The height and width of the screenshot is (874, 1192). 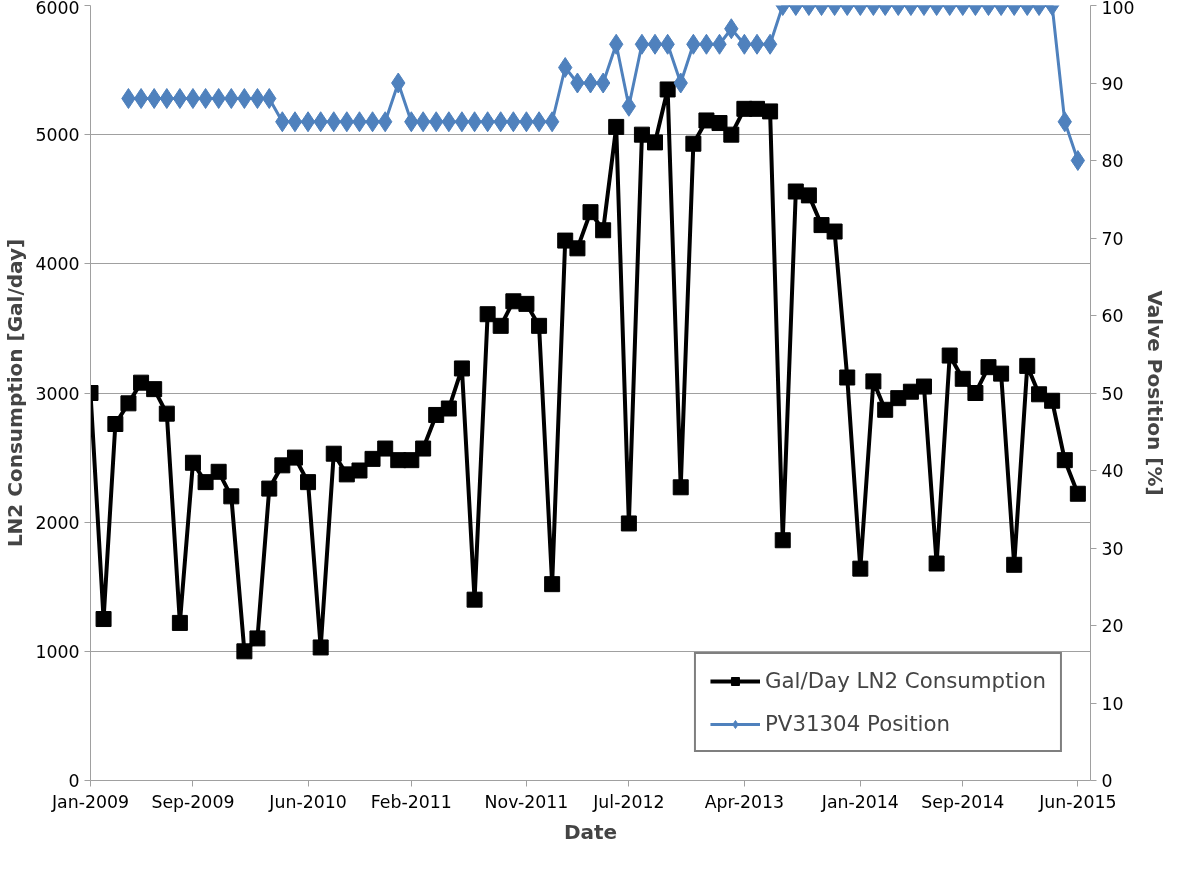 I want to click on y2-tick-label: 40, so click(x=1112, y=471).